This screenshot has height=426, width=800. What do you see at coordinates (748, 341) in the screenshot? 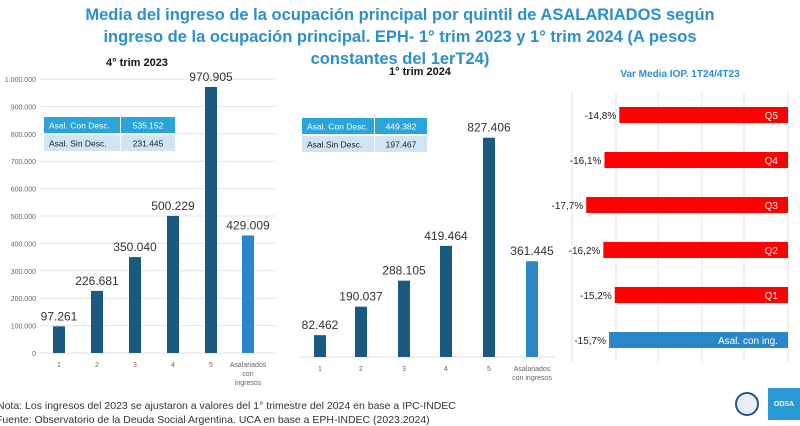
I see `bar-category-label: Asal. con ing.` at bounding box center [748, 341].